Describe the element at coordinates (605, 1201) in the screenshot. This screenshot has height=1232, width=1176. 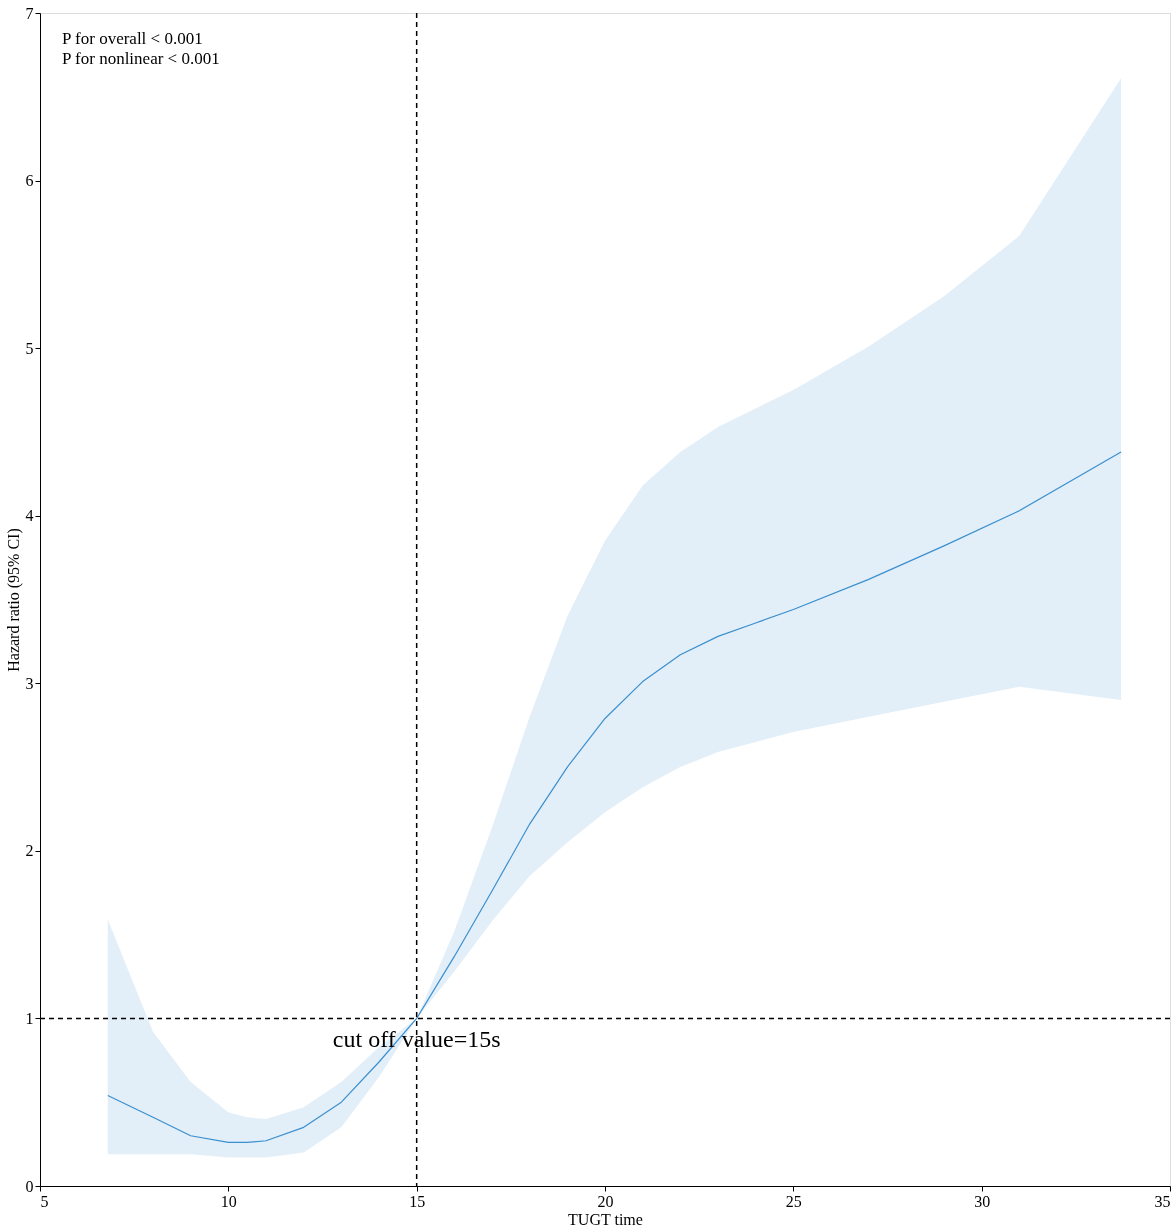
I see `x-tick-label: 20` at that location.